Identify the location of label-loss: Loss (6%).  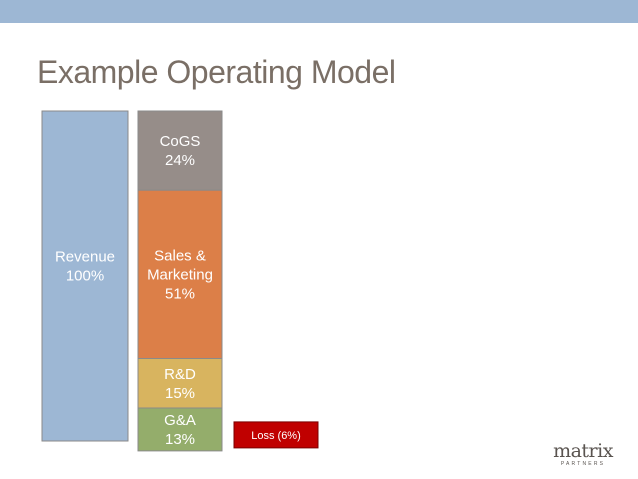
(276, 436).